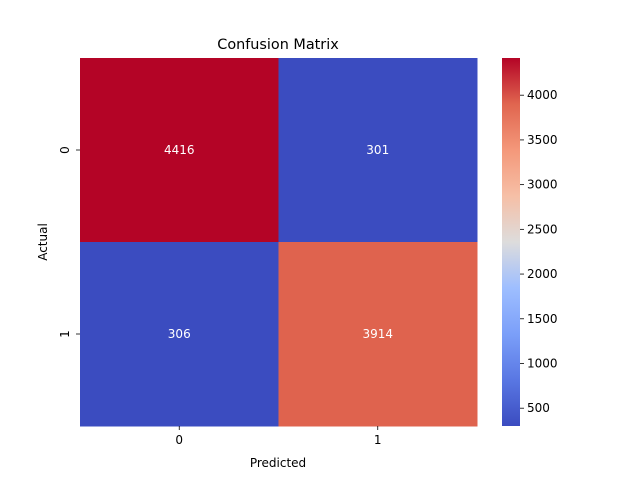  What do you see at coordinates (542, 363) in the screenshot?
I see `colorbar-tick-label: 1000` at bounding box center [542, 363].